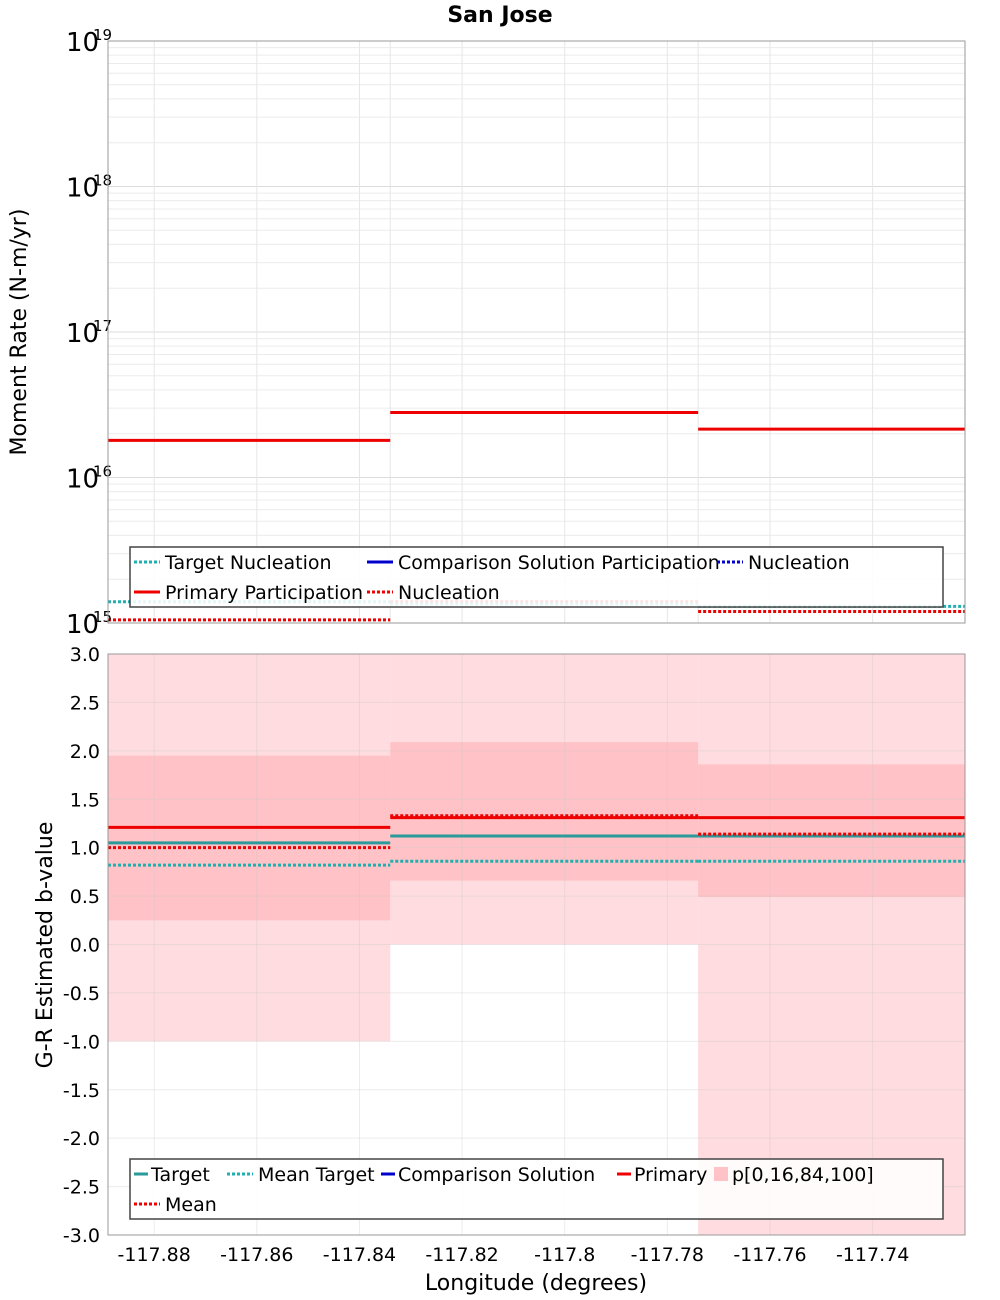 The width and height of the screenshot is (1000, 1300). What do you see at coordinates (536, 1283) in the screenshot?
I see `x-axis-label: Longitude (degrees)` at bounding box center [536, 1283].